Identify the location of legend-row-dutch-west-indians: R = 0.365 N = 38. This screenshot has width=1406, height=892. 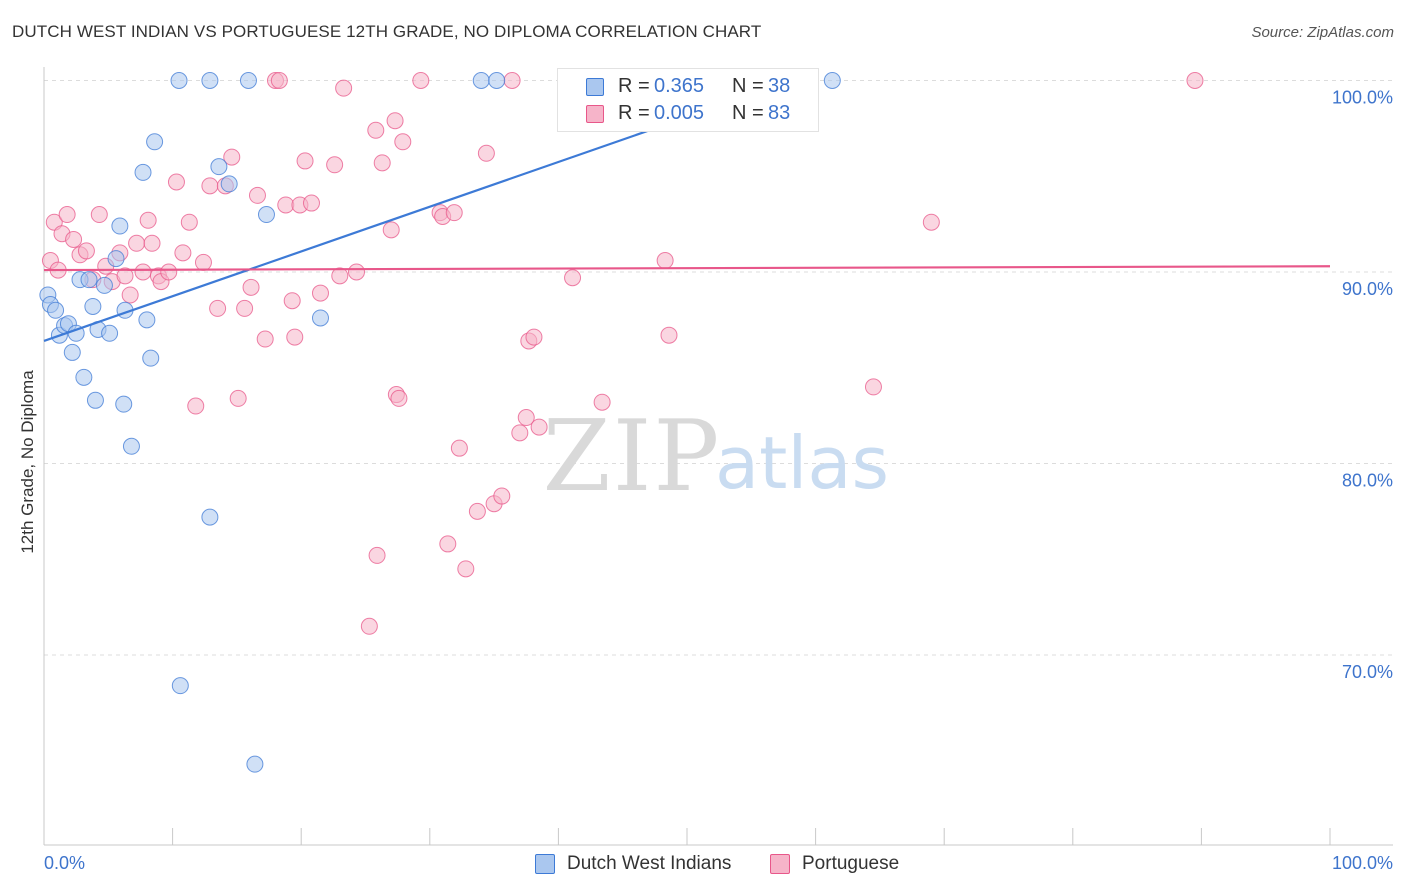
(688, 87).